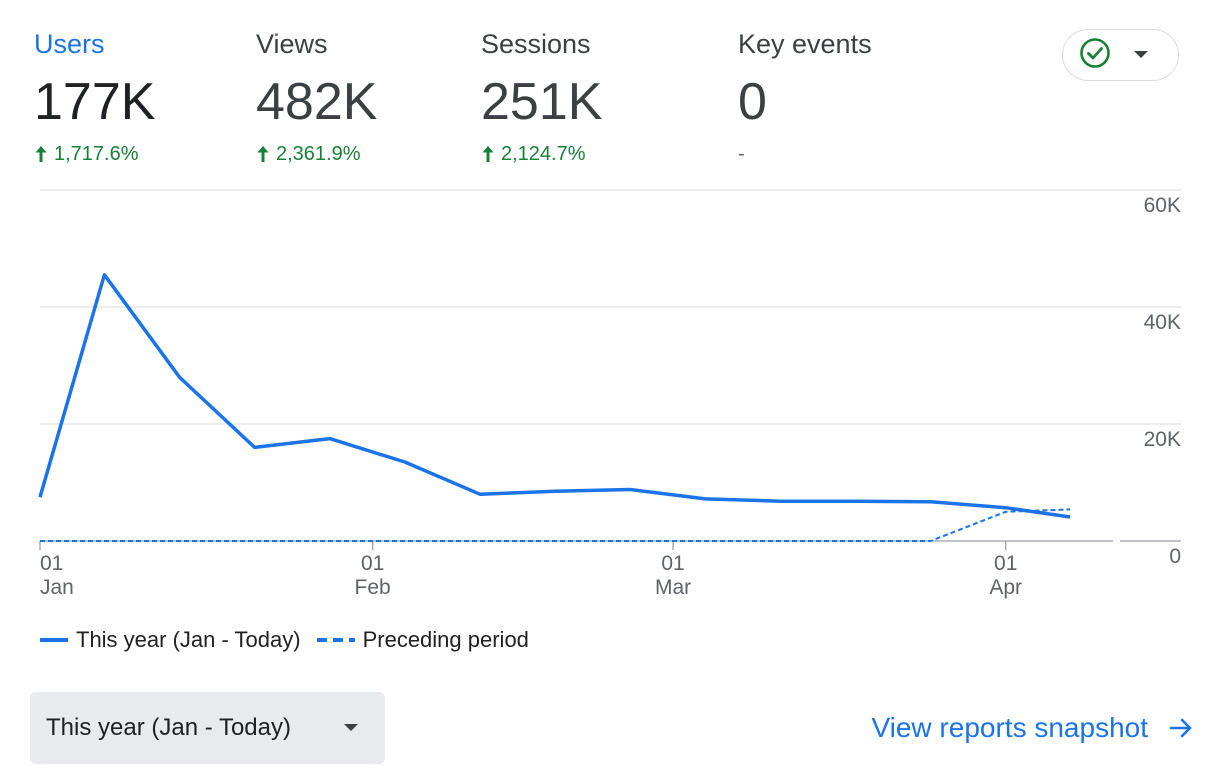 Image resolution: width=1220 pixels, height=766 pixels. Describe the element at coordinates (1175, 556) in the screenshot. I see `y-tick-label: 0` at that location.